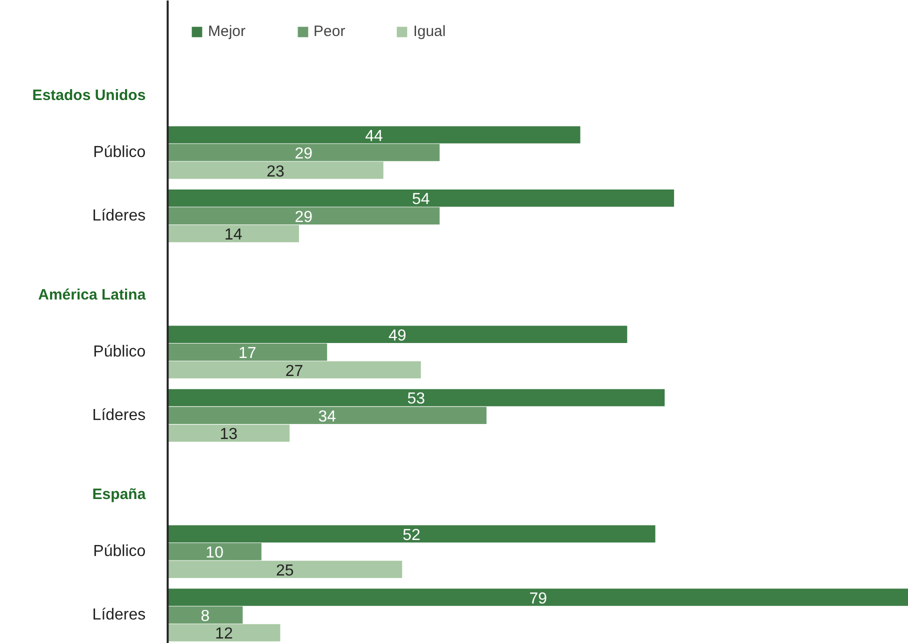  Describe the element at coordinates (411, 535) in the screenshot. I see `data-label: 52` at that location.